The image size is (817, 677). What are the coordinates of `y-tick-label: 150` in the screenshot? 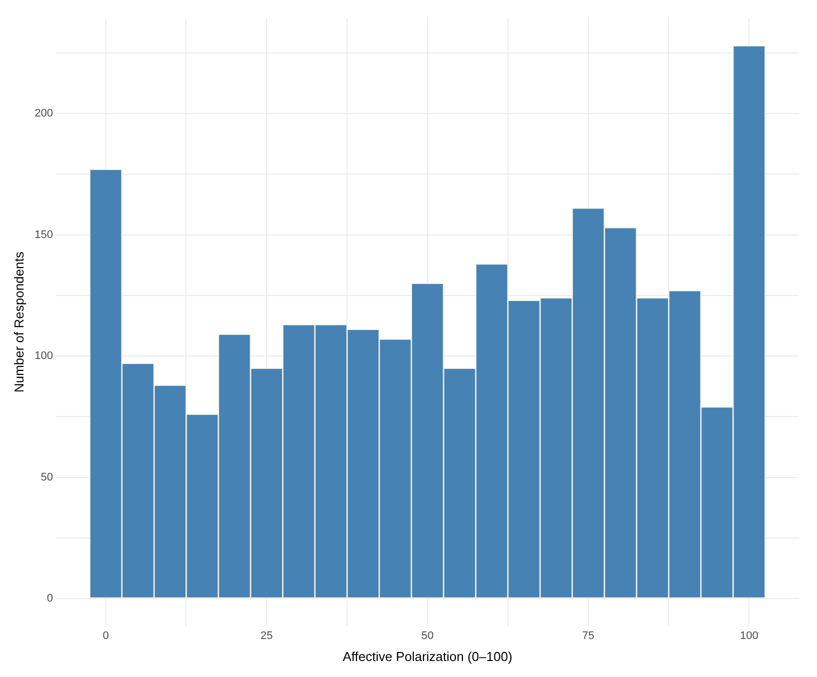 It's located at (43, 234).